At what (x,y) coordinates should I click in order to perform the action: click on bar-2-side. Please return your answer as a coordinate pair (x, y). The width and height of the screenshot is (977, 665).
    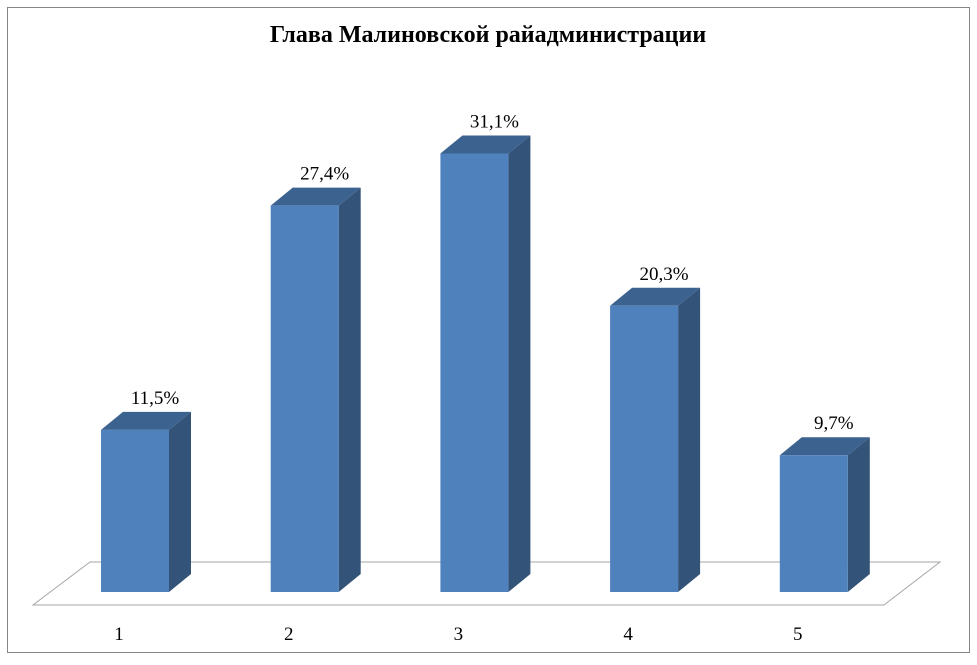
    Looking at the image, I should click on (349, 389).